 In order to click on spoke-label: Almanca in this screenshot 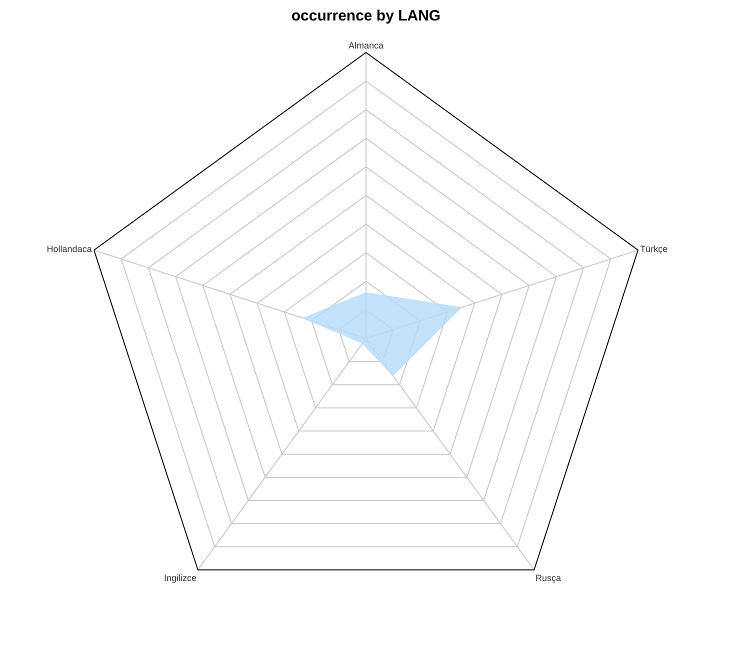, I will do `click(366, 45)`.